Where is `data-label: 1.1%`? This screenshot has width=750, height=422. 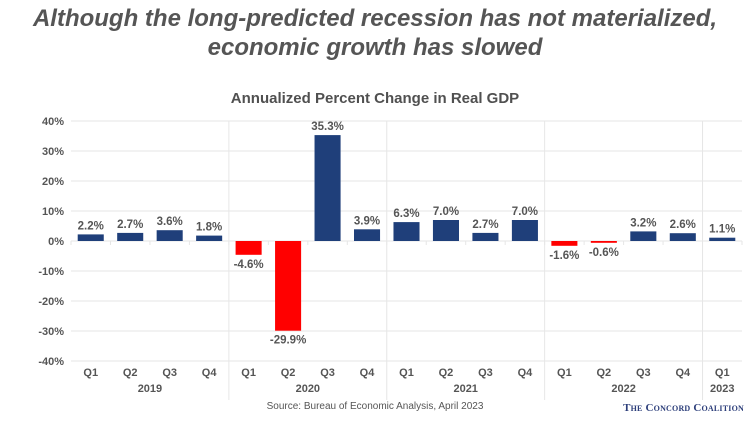
data-label: 1.1% is located at coordinates (722, 230).